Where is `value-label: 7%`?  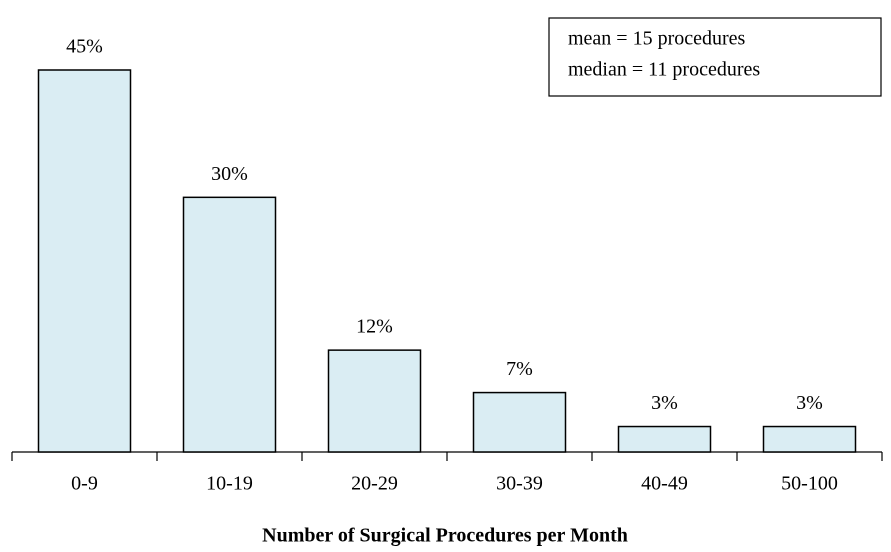
value-label: 7% is located at coordinates (519, 369).